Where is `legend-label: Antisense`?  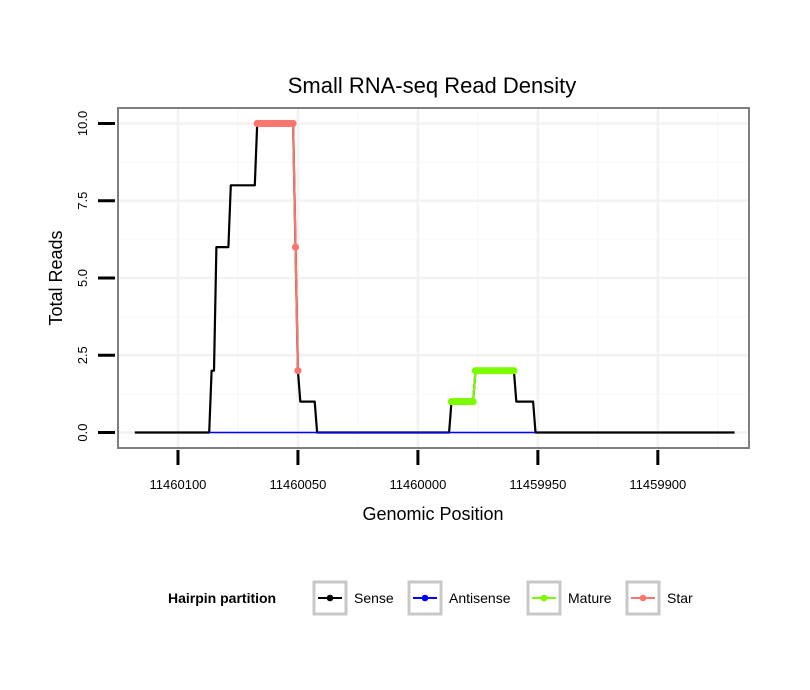
legend-label: Antisense is located at coordinates (480, 598).